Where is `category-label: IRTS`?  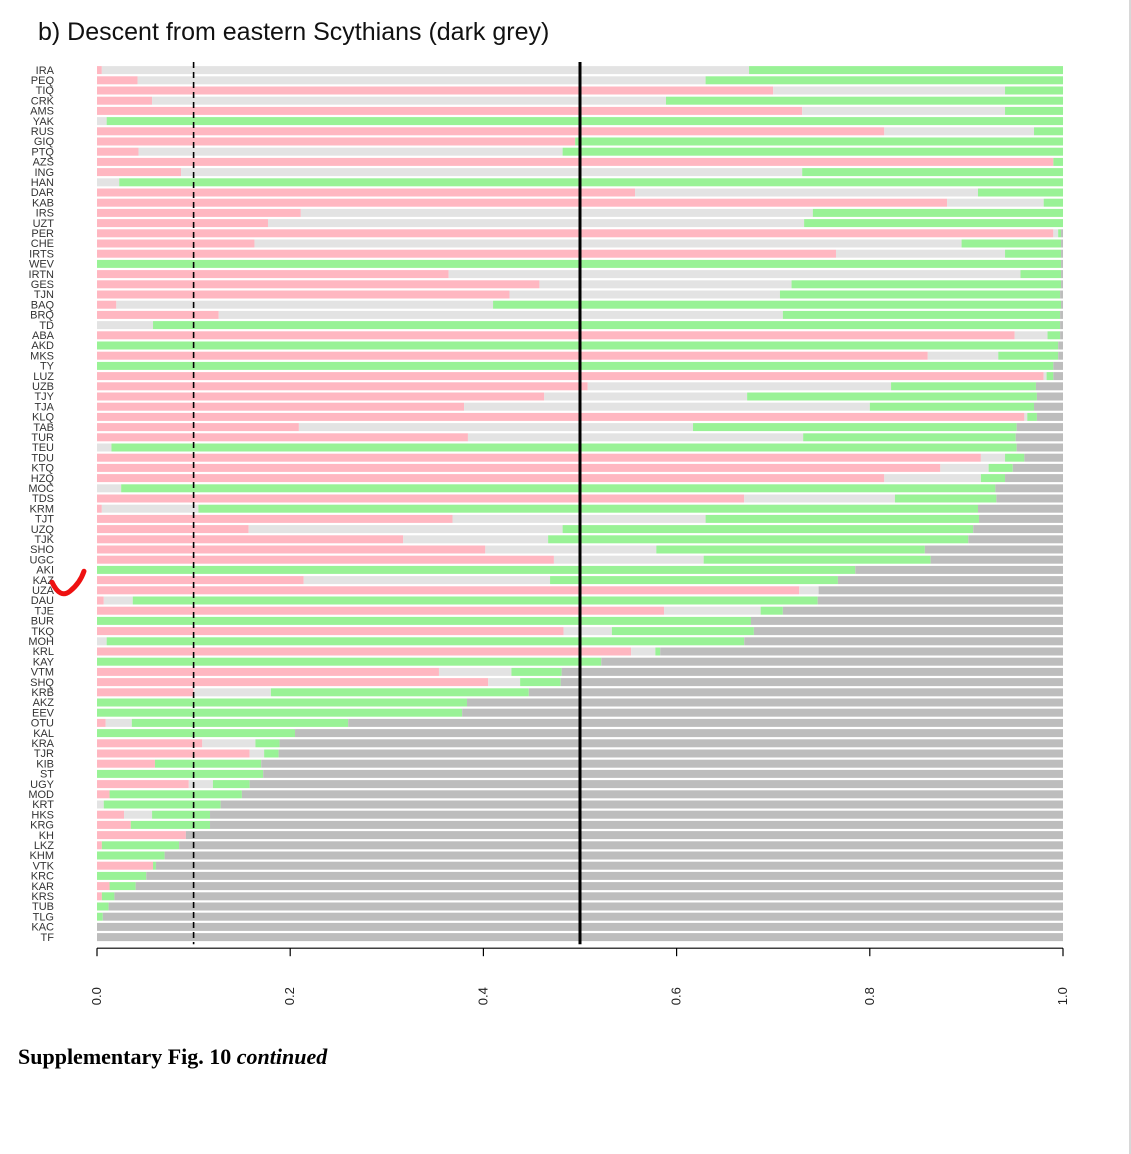 category-label: IRTS is located at coordinates (41, 254).